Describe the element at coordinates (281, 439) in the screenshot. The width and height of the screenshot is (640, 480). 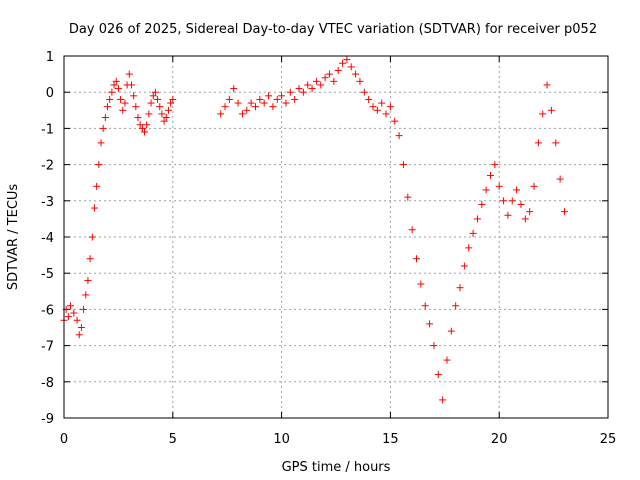
I see `x-tick-label: 10` at that location.